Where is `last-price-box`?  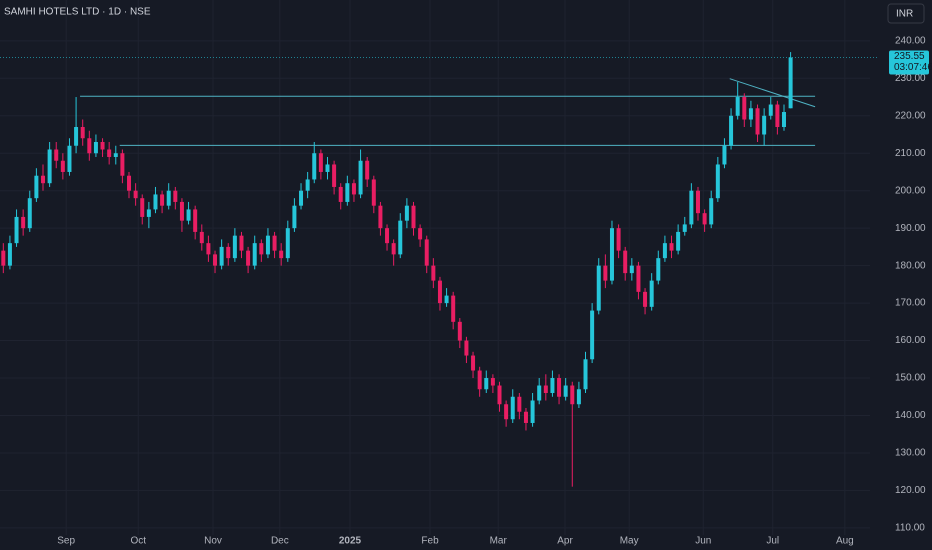 last-price-box is located at coordinates (909, 62).